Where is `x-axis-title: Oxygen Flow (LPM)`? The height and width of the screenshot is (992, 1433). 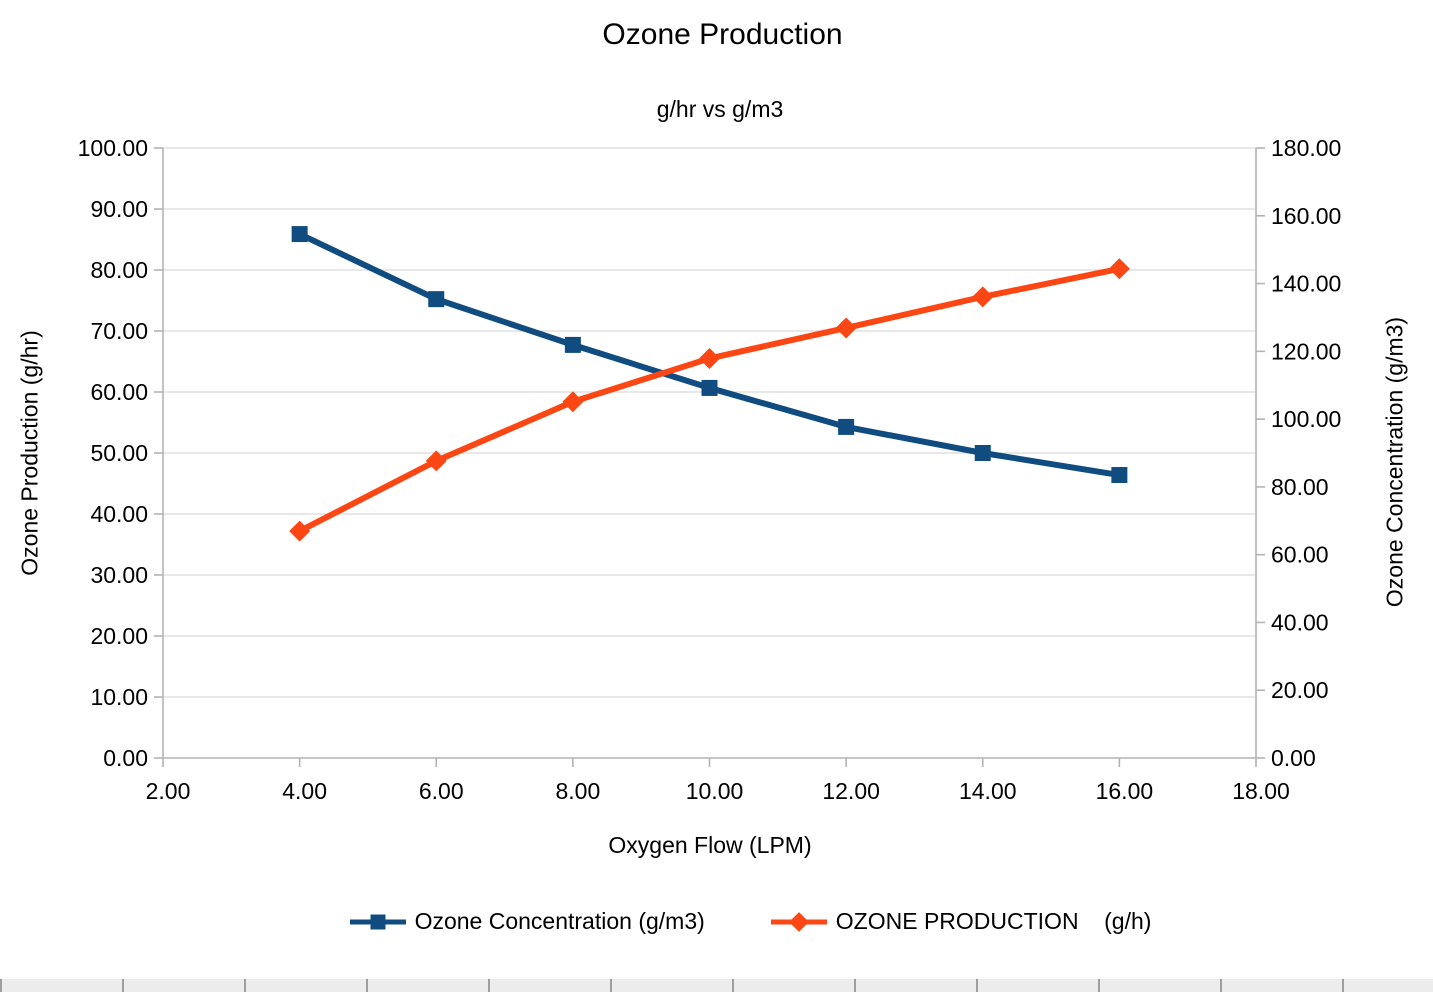 x-axis-title: Oxygen Flow (LPM) is located at coordinates (710, 845).